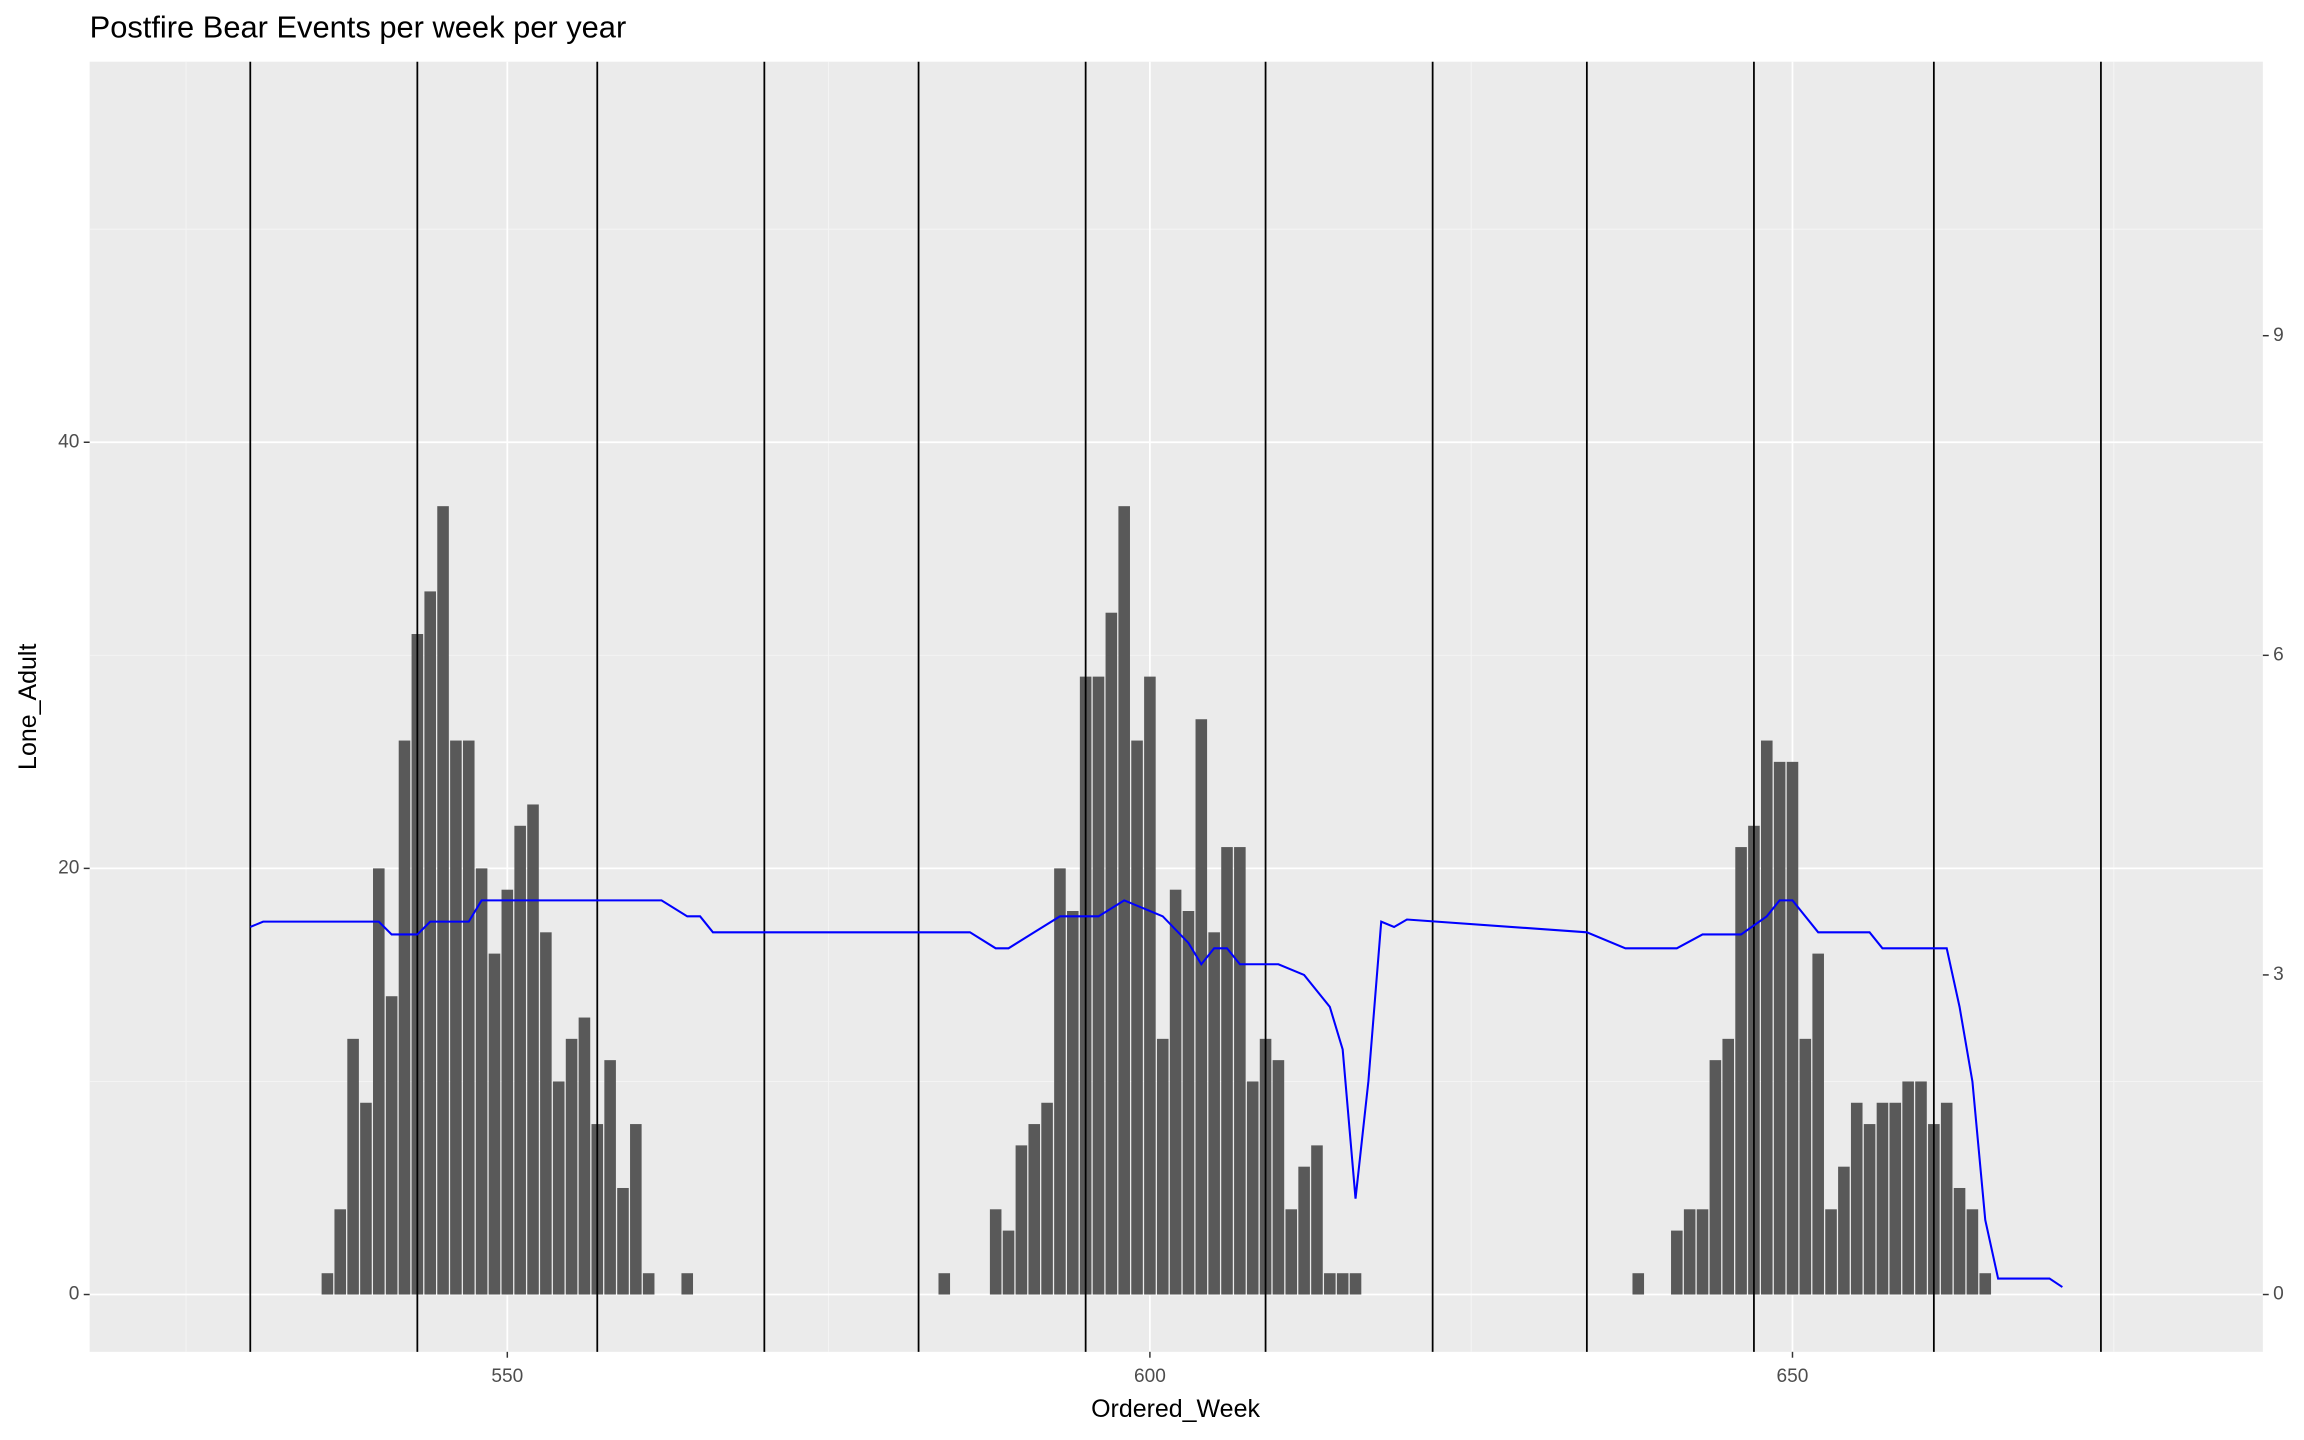  What do you see at coordinates (2278, 335) in the screenshot?
I see `y2-tick-label: 9` at bounding box center [2278, 335].